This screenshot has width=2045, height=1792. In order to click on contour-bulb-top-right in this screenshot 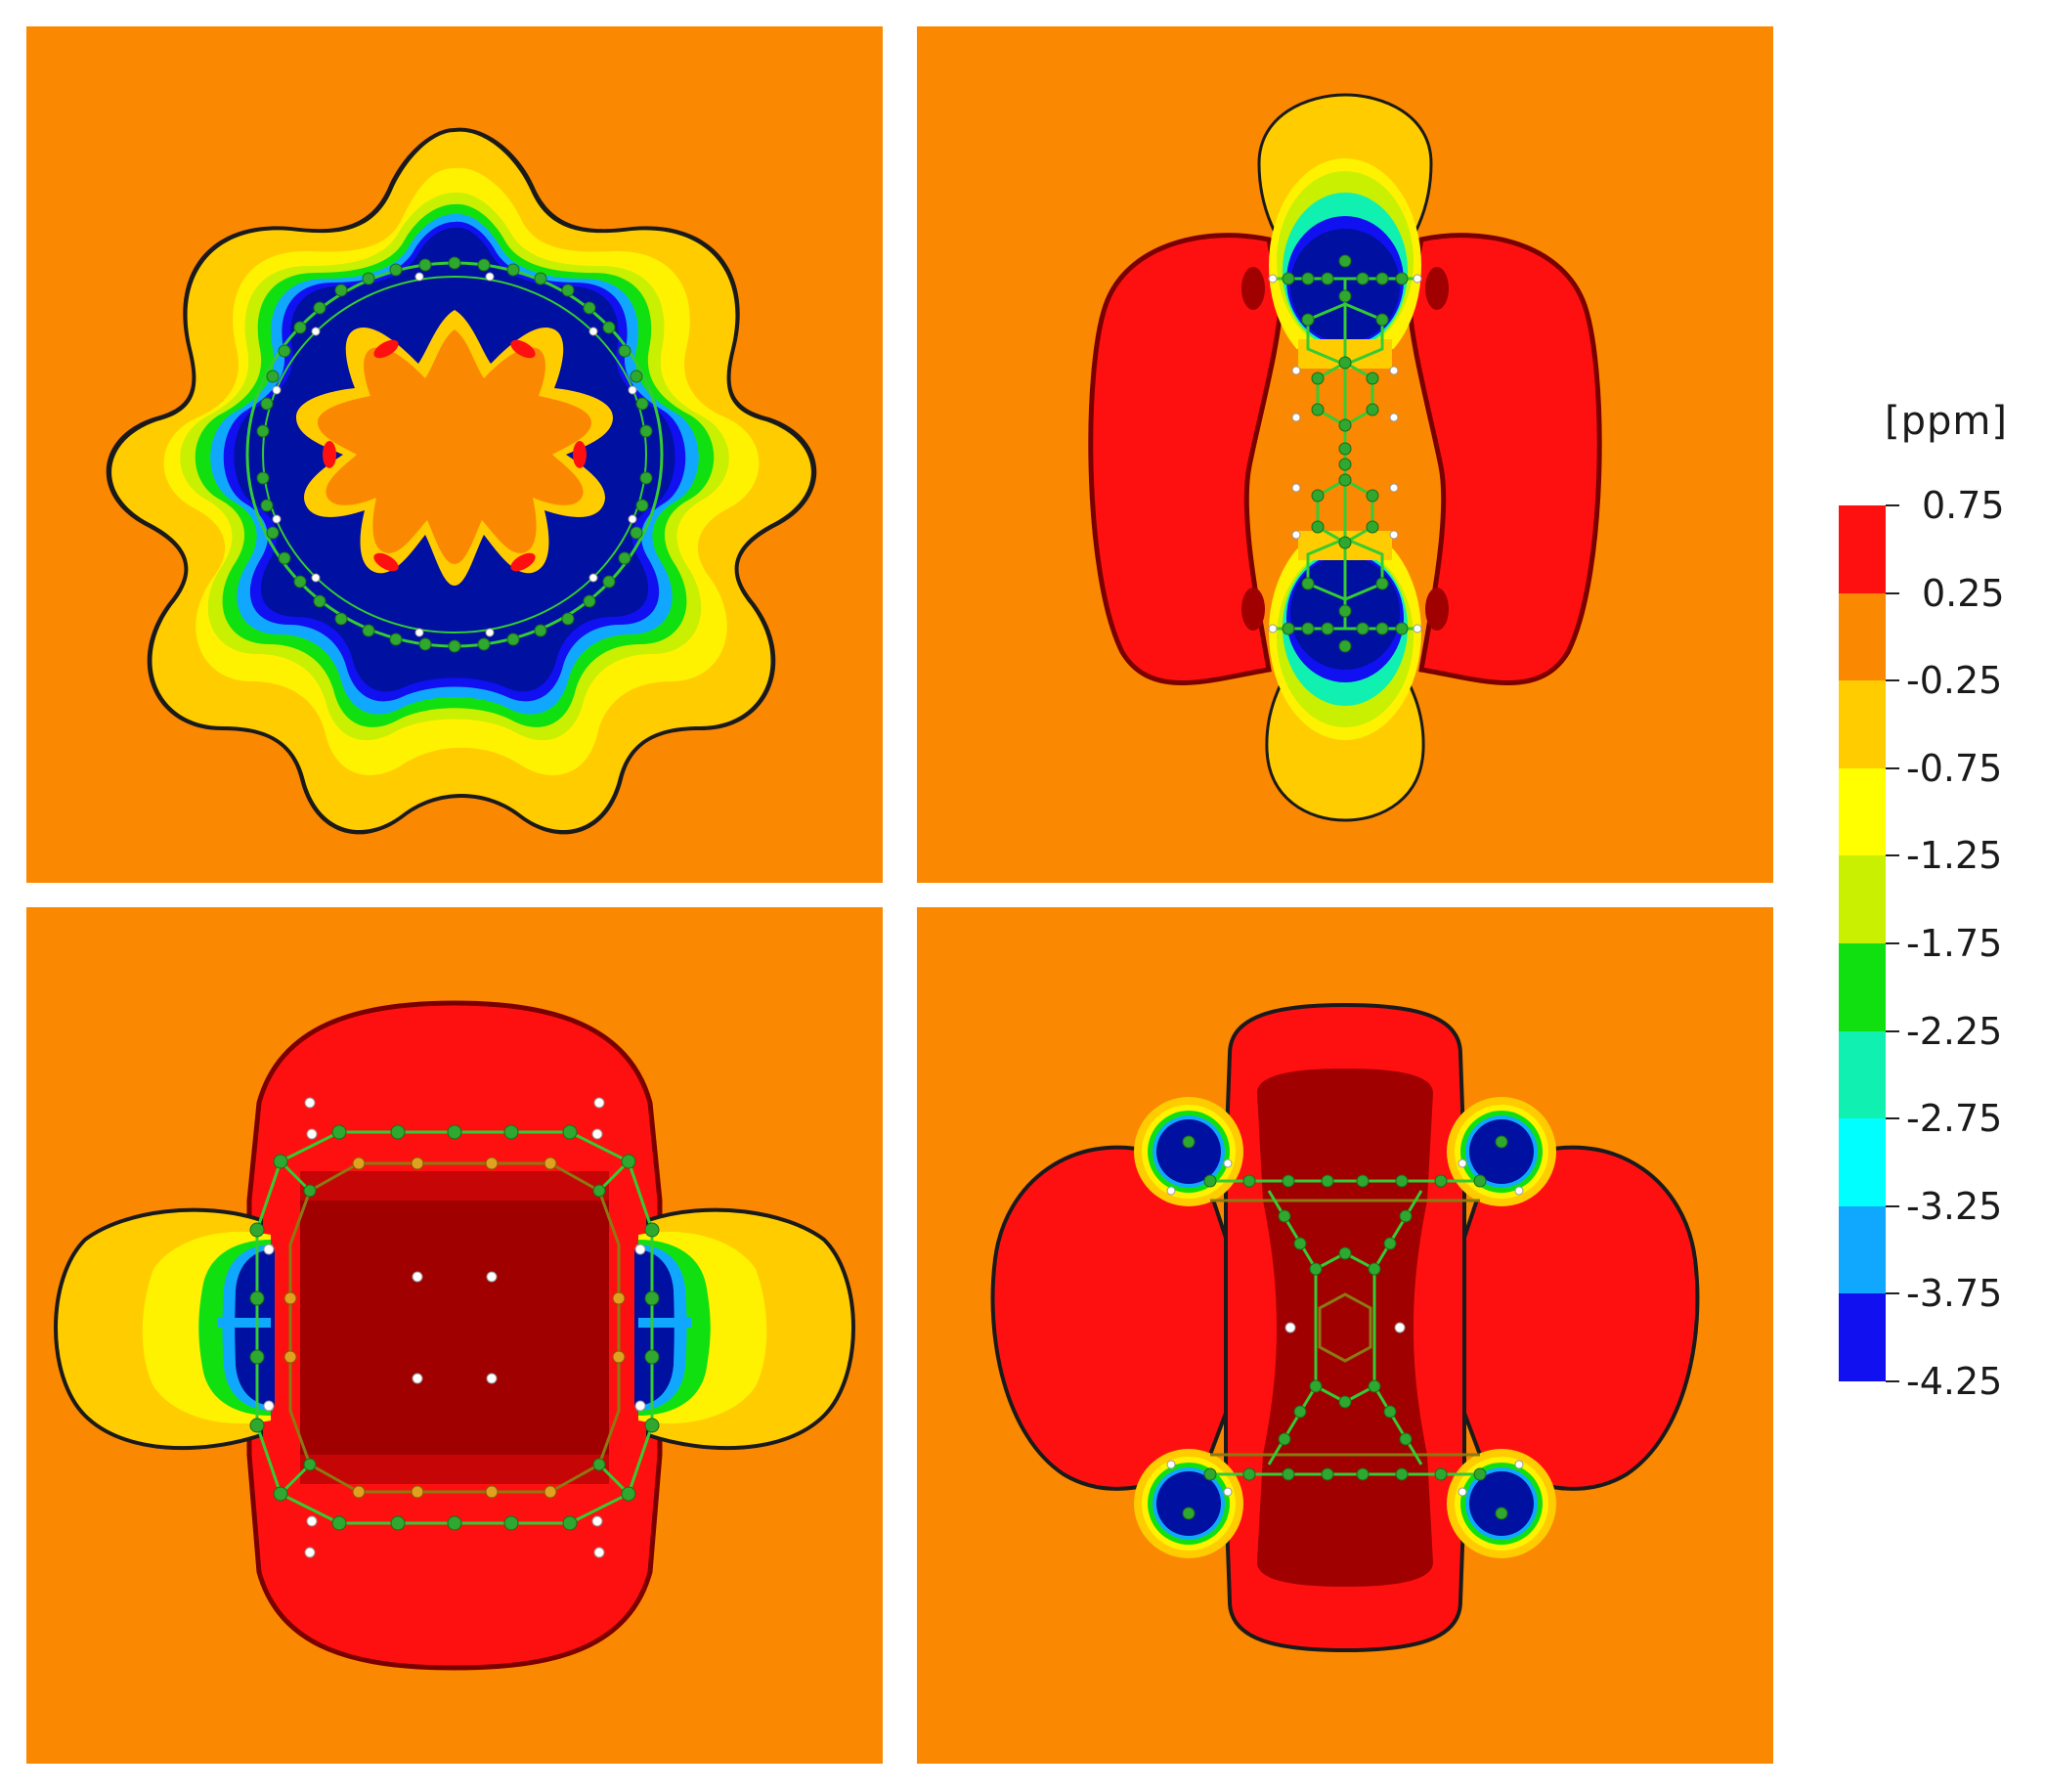, I will do `click(1501, 1151)`.